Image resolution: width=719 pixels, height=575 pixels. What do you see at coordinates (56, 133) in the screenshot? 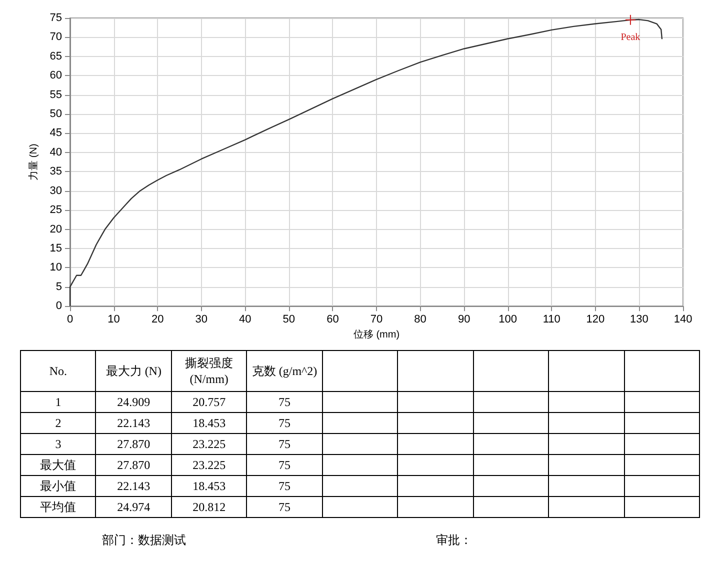
I see `y-tick-label: 45` at bounding box center [56, 133].